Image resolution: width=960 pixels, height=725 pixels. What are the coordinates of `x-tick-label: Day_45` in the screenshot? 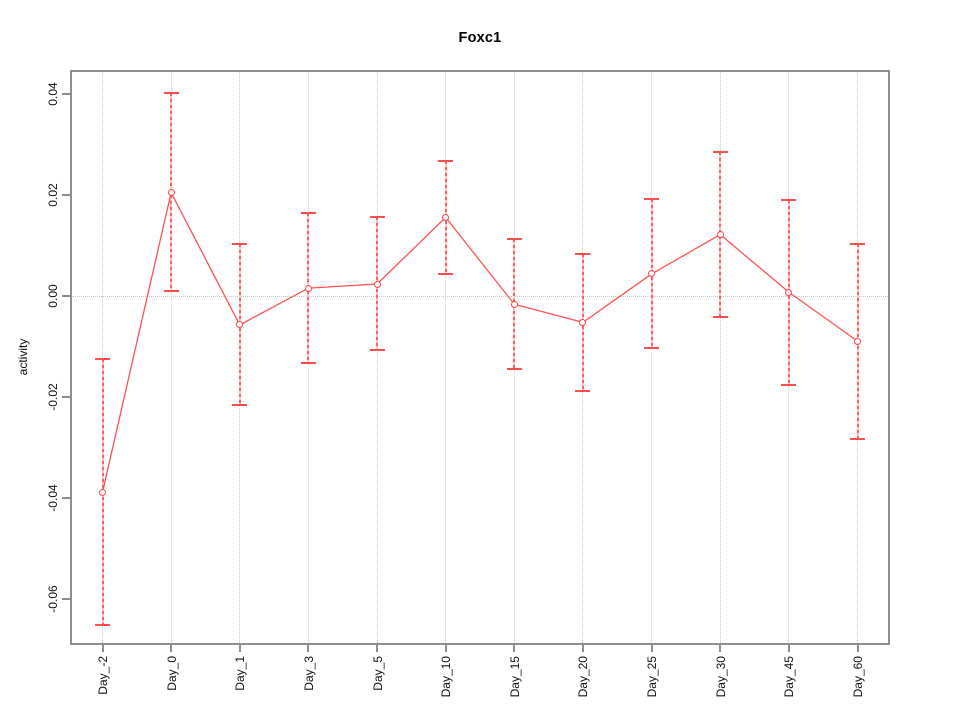 It's located at (789, 677).